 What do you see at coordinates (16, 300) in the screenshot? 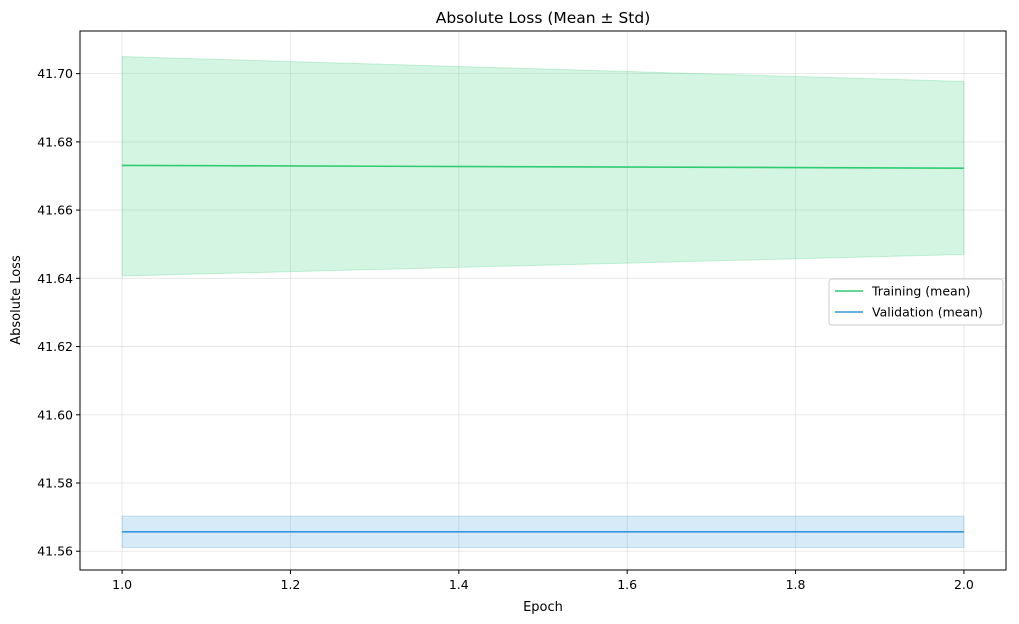
I see `y-axis-label: Absolute Loss` at bounding box center [16, 300].